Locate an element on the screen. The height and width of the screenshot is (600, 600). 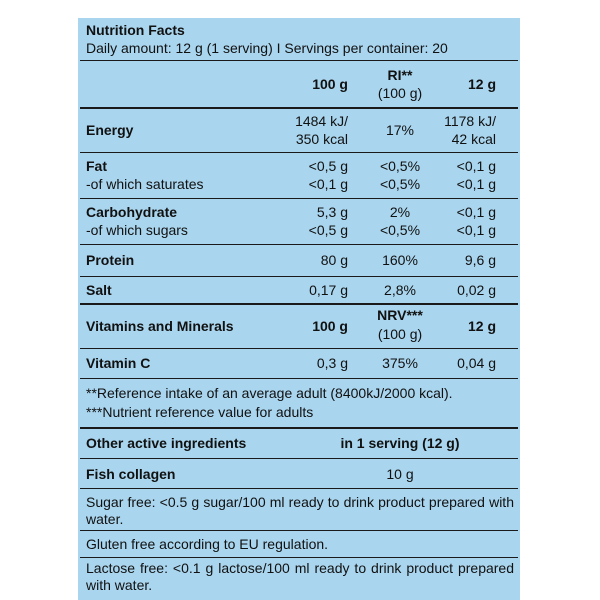
title: Nutrition Facts is located at coordinates (135, 30).